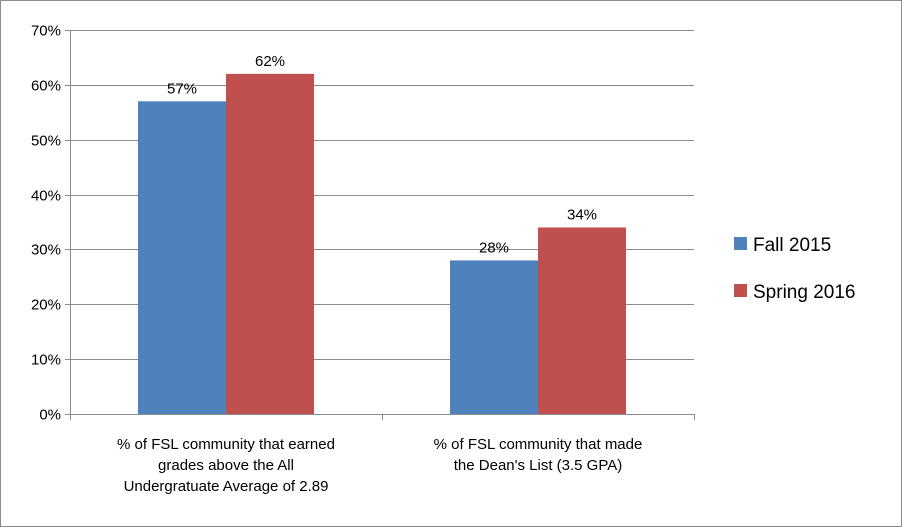 This screenshot has width=902, height=527. Describe the element at coordinates (270, 61) in the screenshot. I see `data-label: 62%` at that location.